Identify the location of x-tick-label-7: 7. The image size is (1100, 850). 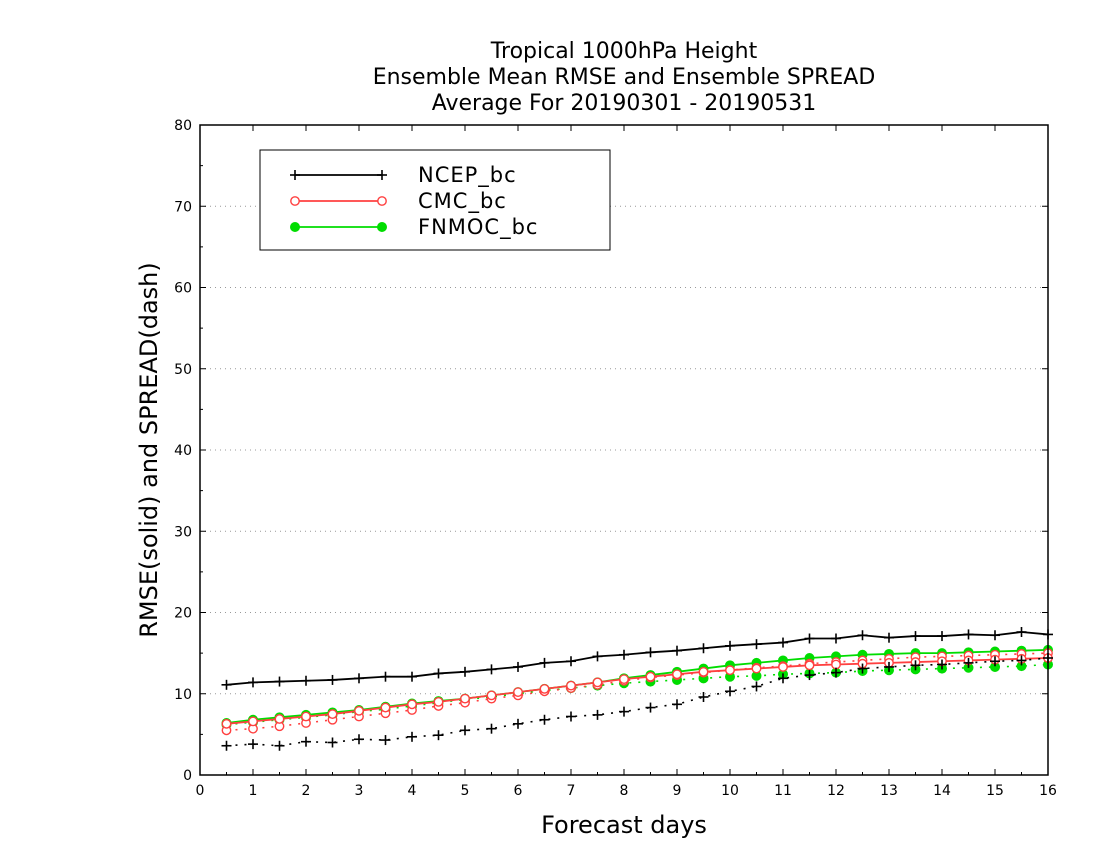
(571, 791).